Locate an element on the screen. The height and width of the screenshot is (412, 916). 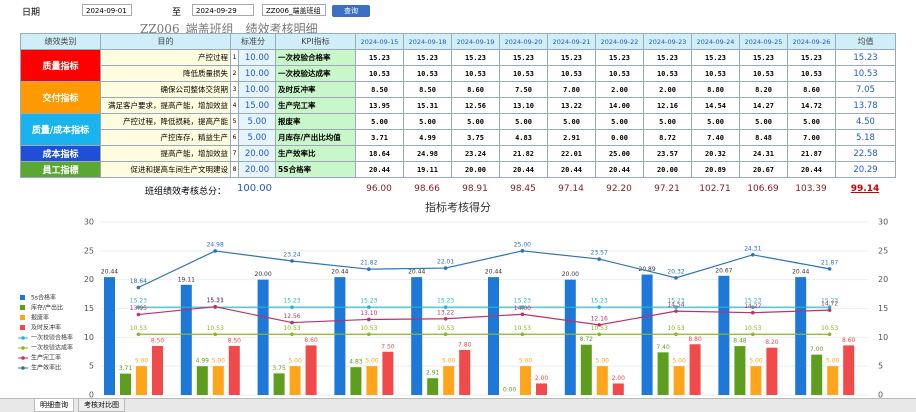
value-cell: 15.23 is located at coordinates (619, 57).